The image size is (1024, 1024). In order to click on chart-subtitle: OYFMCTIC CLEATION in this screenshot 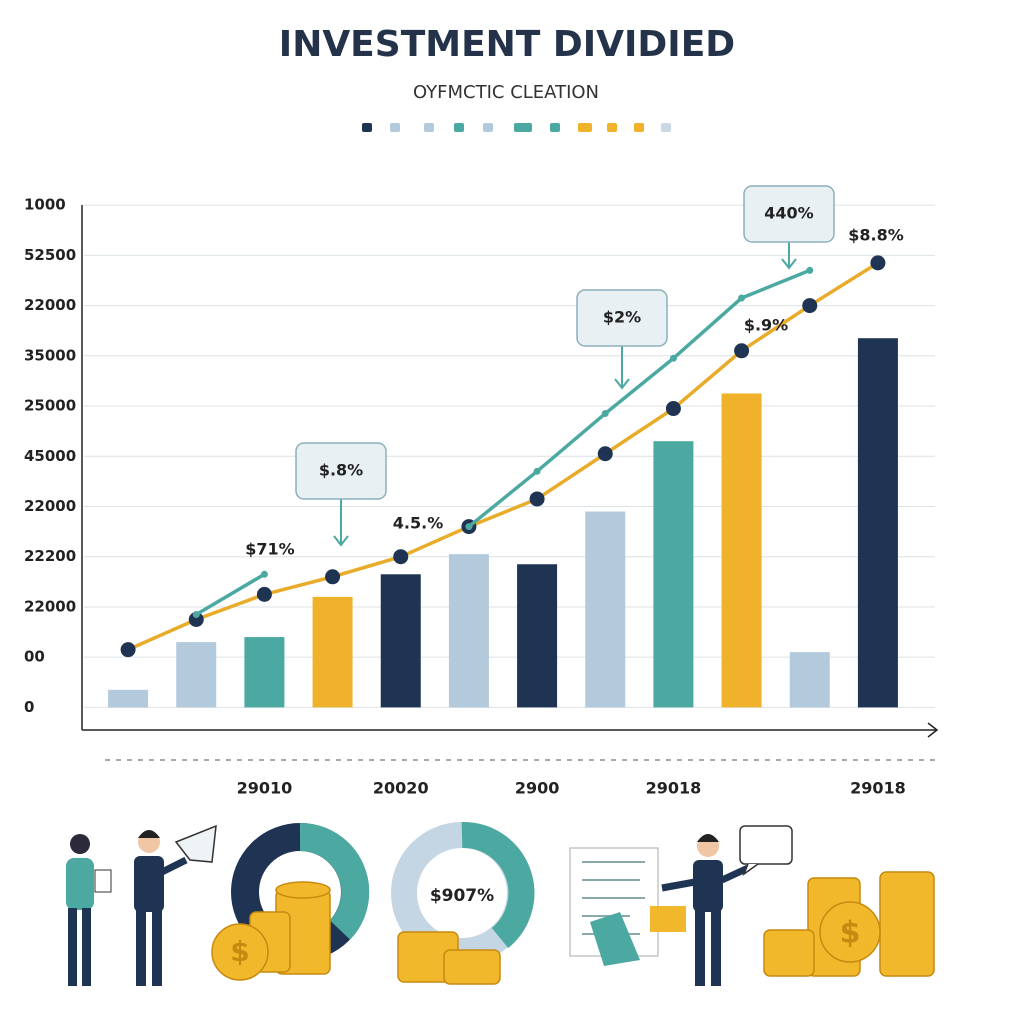, I will do `click(506, 92)`.